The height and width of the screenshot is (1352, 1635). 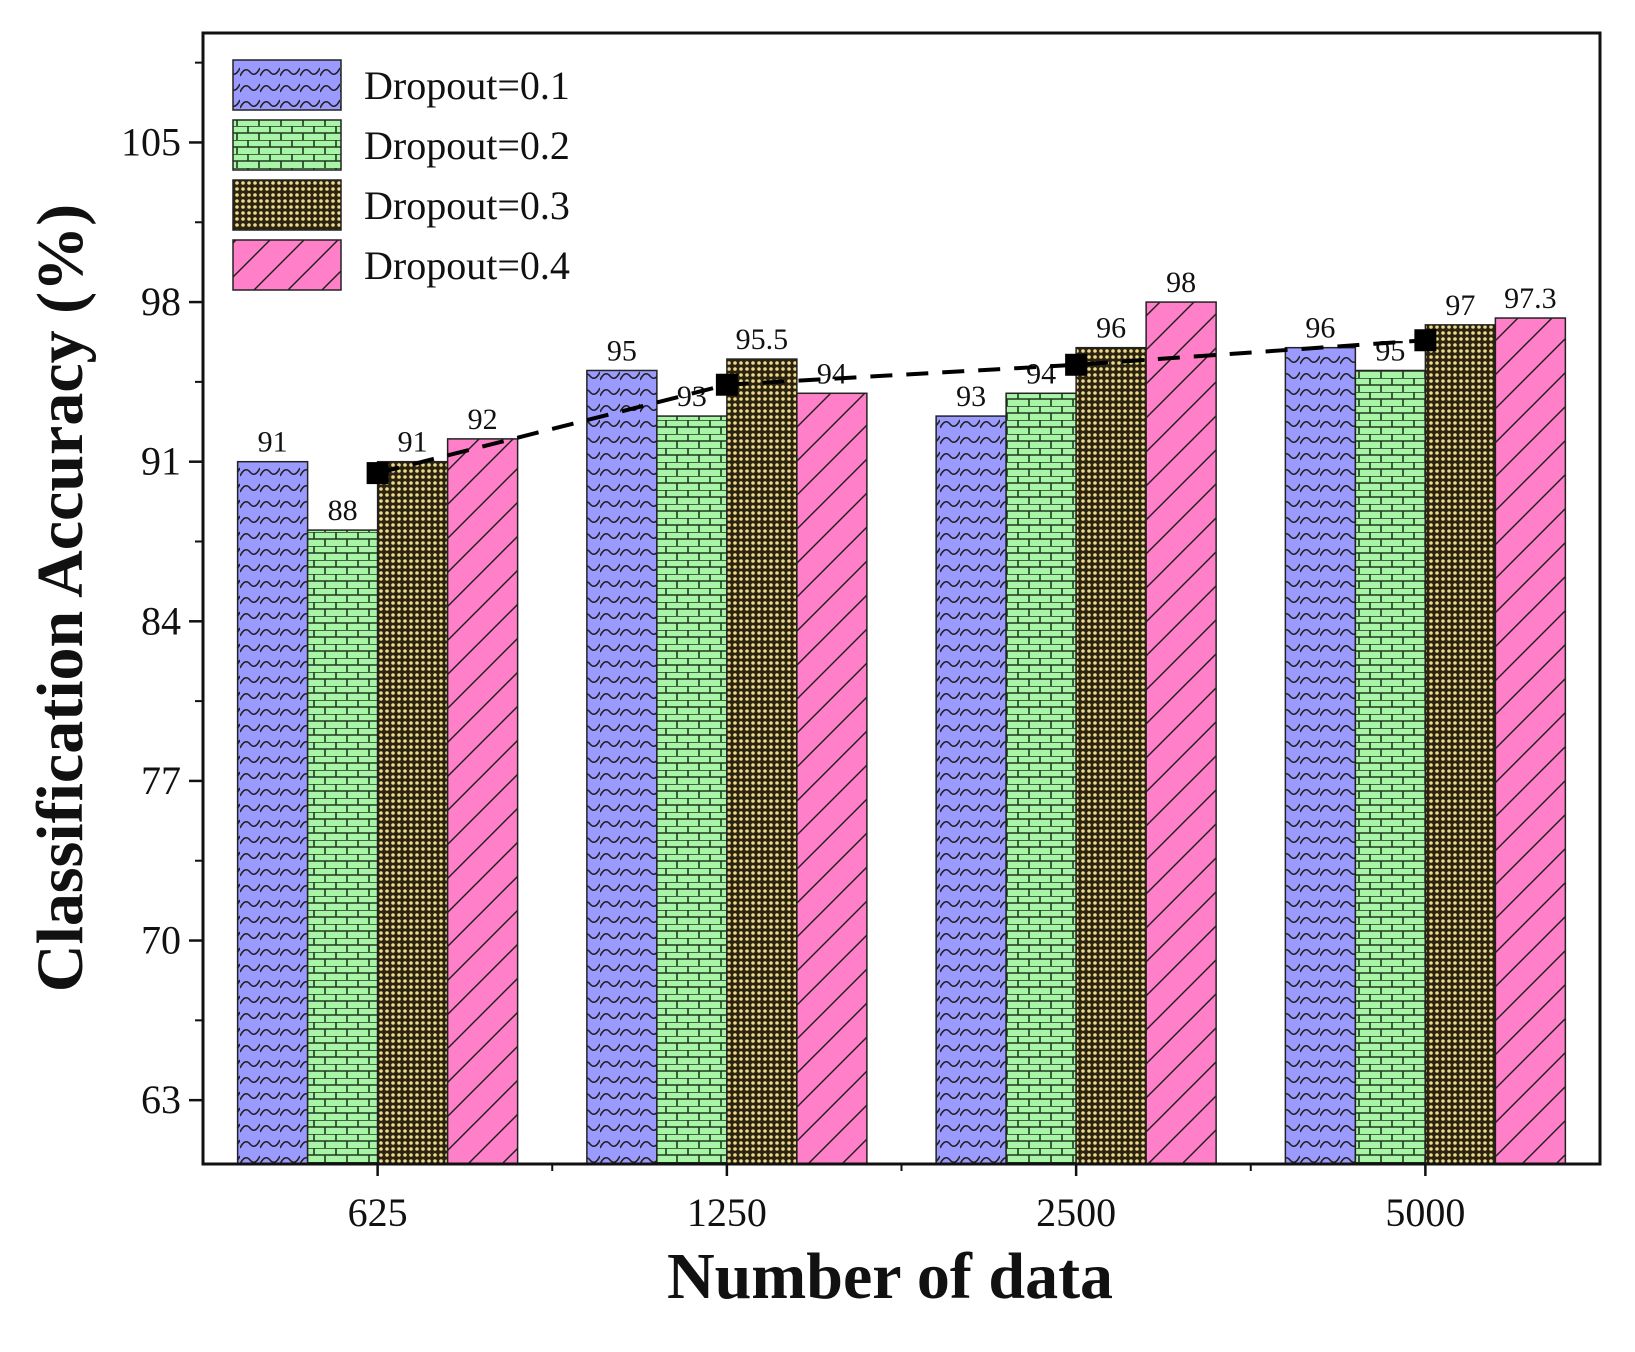 I want to click on y-axis-title: Classification Accuracy (%), so click(x=60, y=598).